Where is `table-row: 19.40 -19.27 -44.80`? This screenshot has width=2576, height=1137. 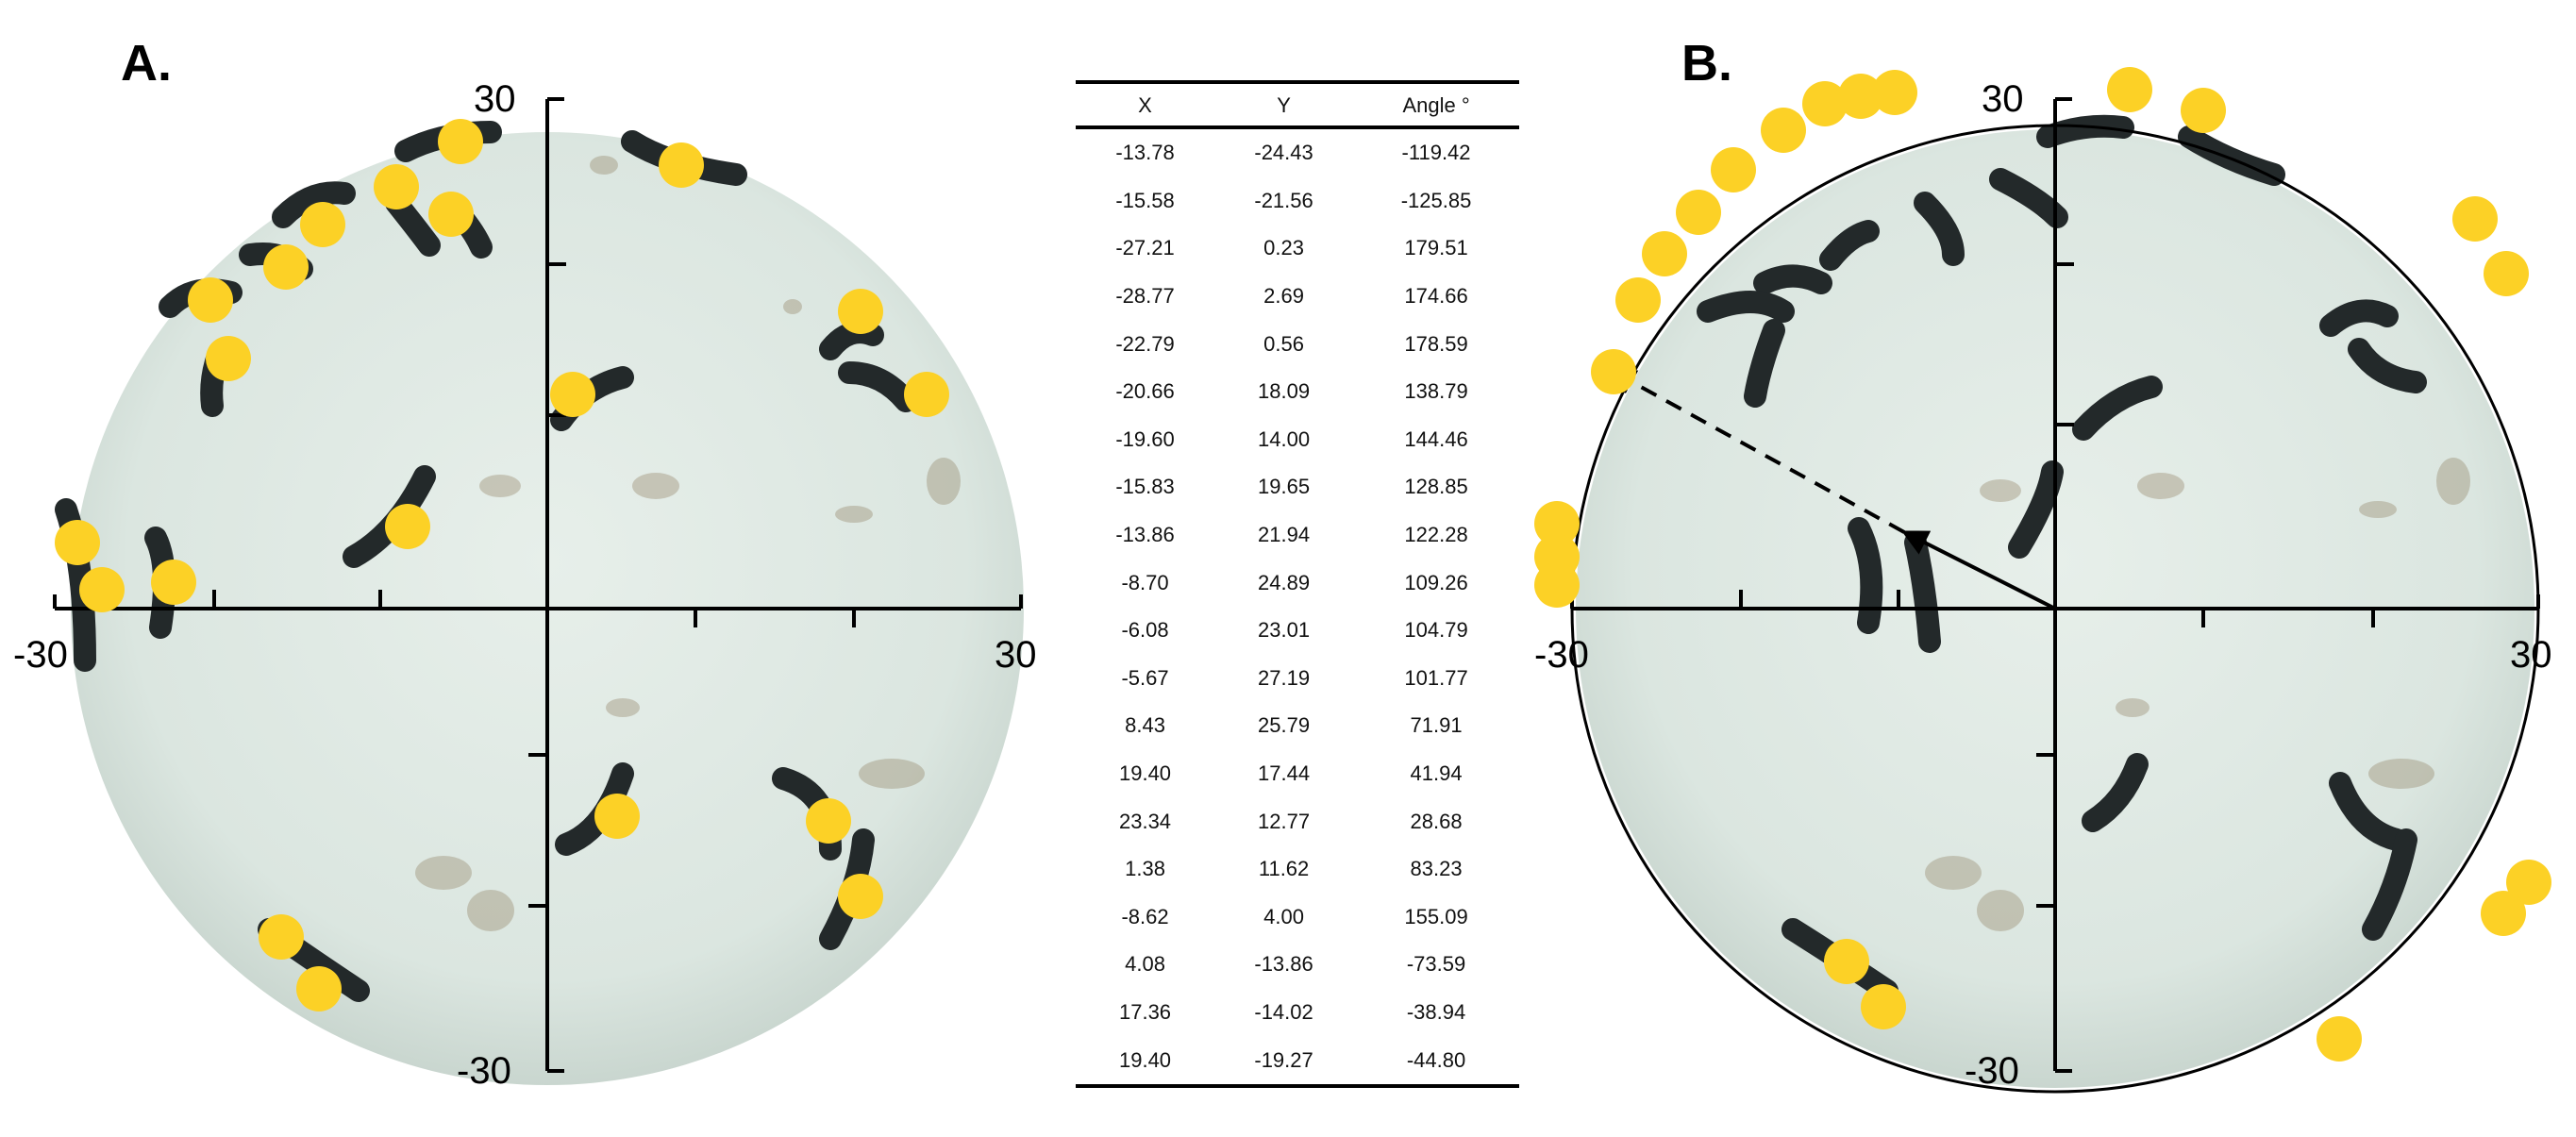 table-row: 19.40 -19.27 -44.80 is located at coordinates (1297, 1062).